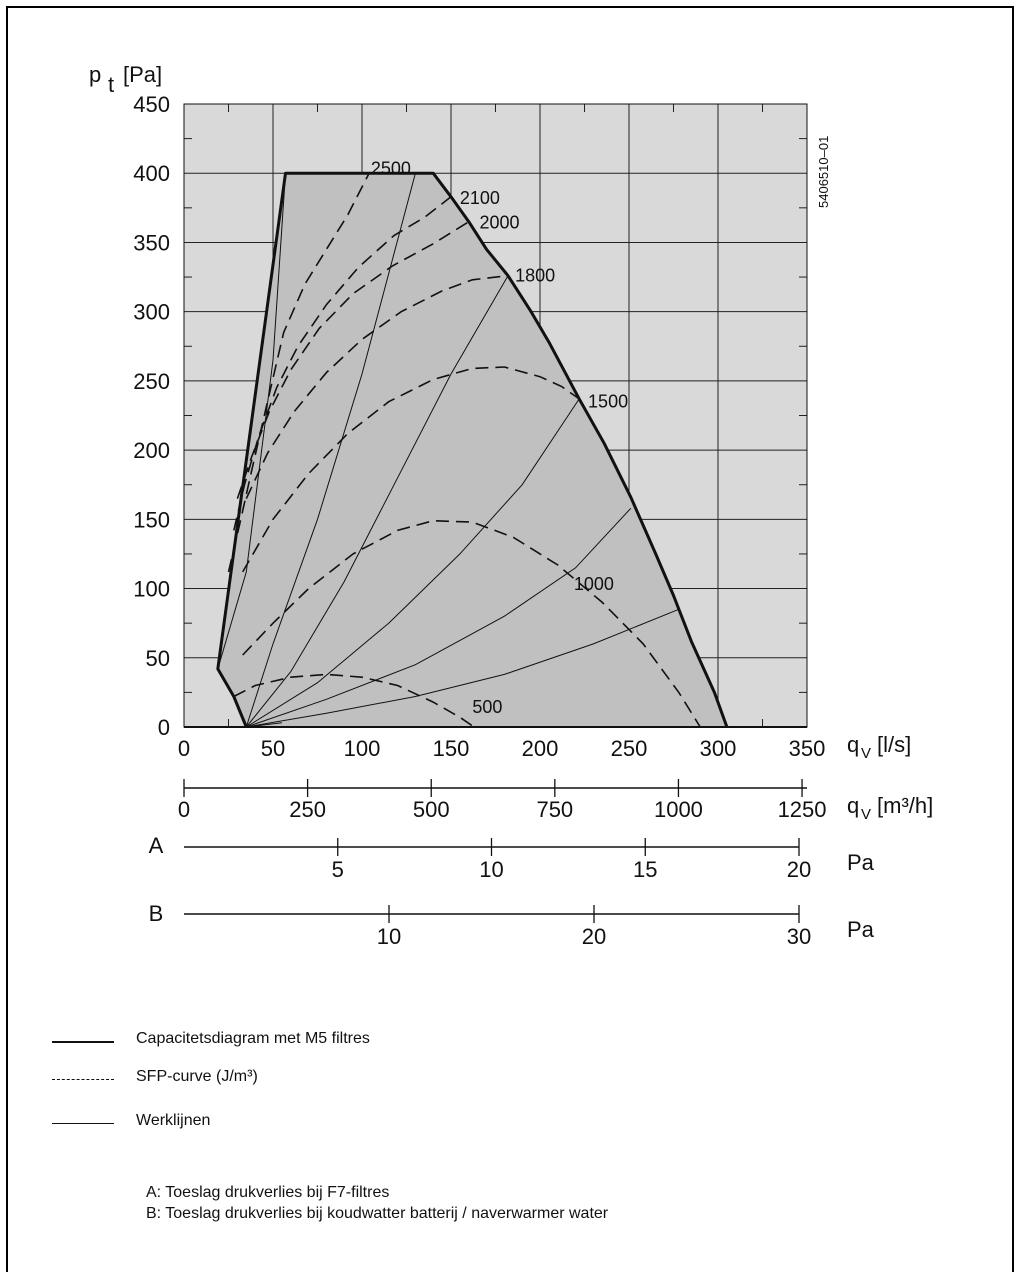 The width and height of the screenshot is (1020, 1272). What do you see at coordinates (389, 936) in the screenshot?
I see `scale-b-tick-label-10: 10` at bounding box center [389, 936].